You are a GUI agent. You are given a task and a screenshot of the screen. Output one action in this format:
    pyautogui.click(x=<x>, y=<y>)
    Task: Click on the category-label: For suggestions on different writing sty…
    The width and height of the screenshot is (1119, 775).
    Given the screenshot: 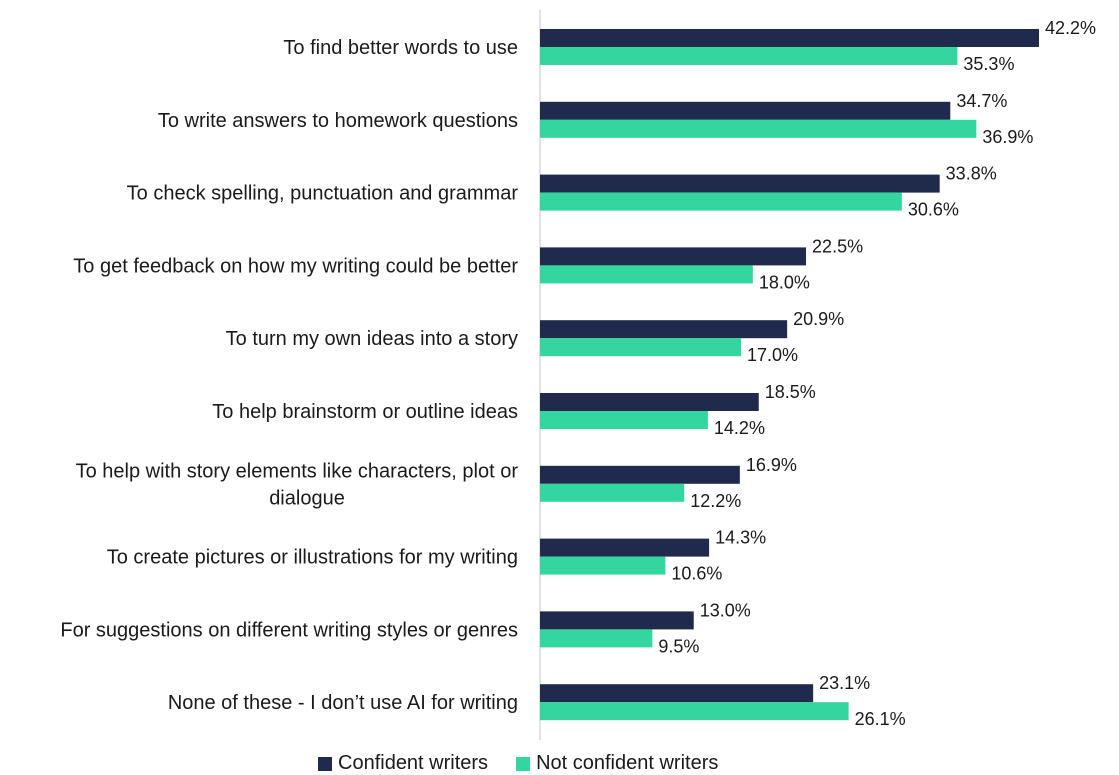 What is the action you would take?
    pyautogui.click(x=289, y=630)
    